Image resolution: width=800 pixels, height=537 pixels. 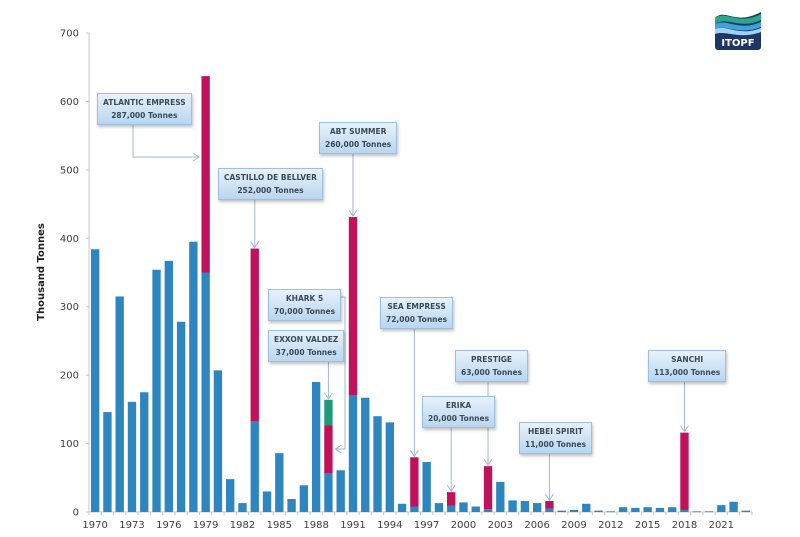 What do you see at coordinates (75, 274) in the screenshot?
I see `y-axis: 0 100 200 300 400 500 600 700` at bounding box center [75, 274].